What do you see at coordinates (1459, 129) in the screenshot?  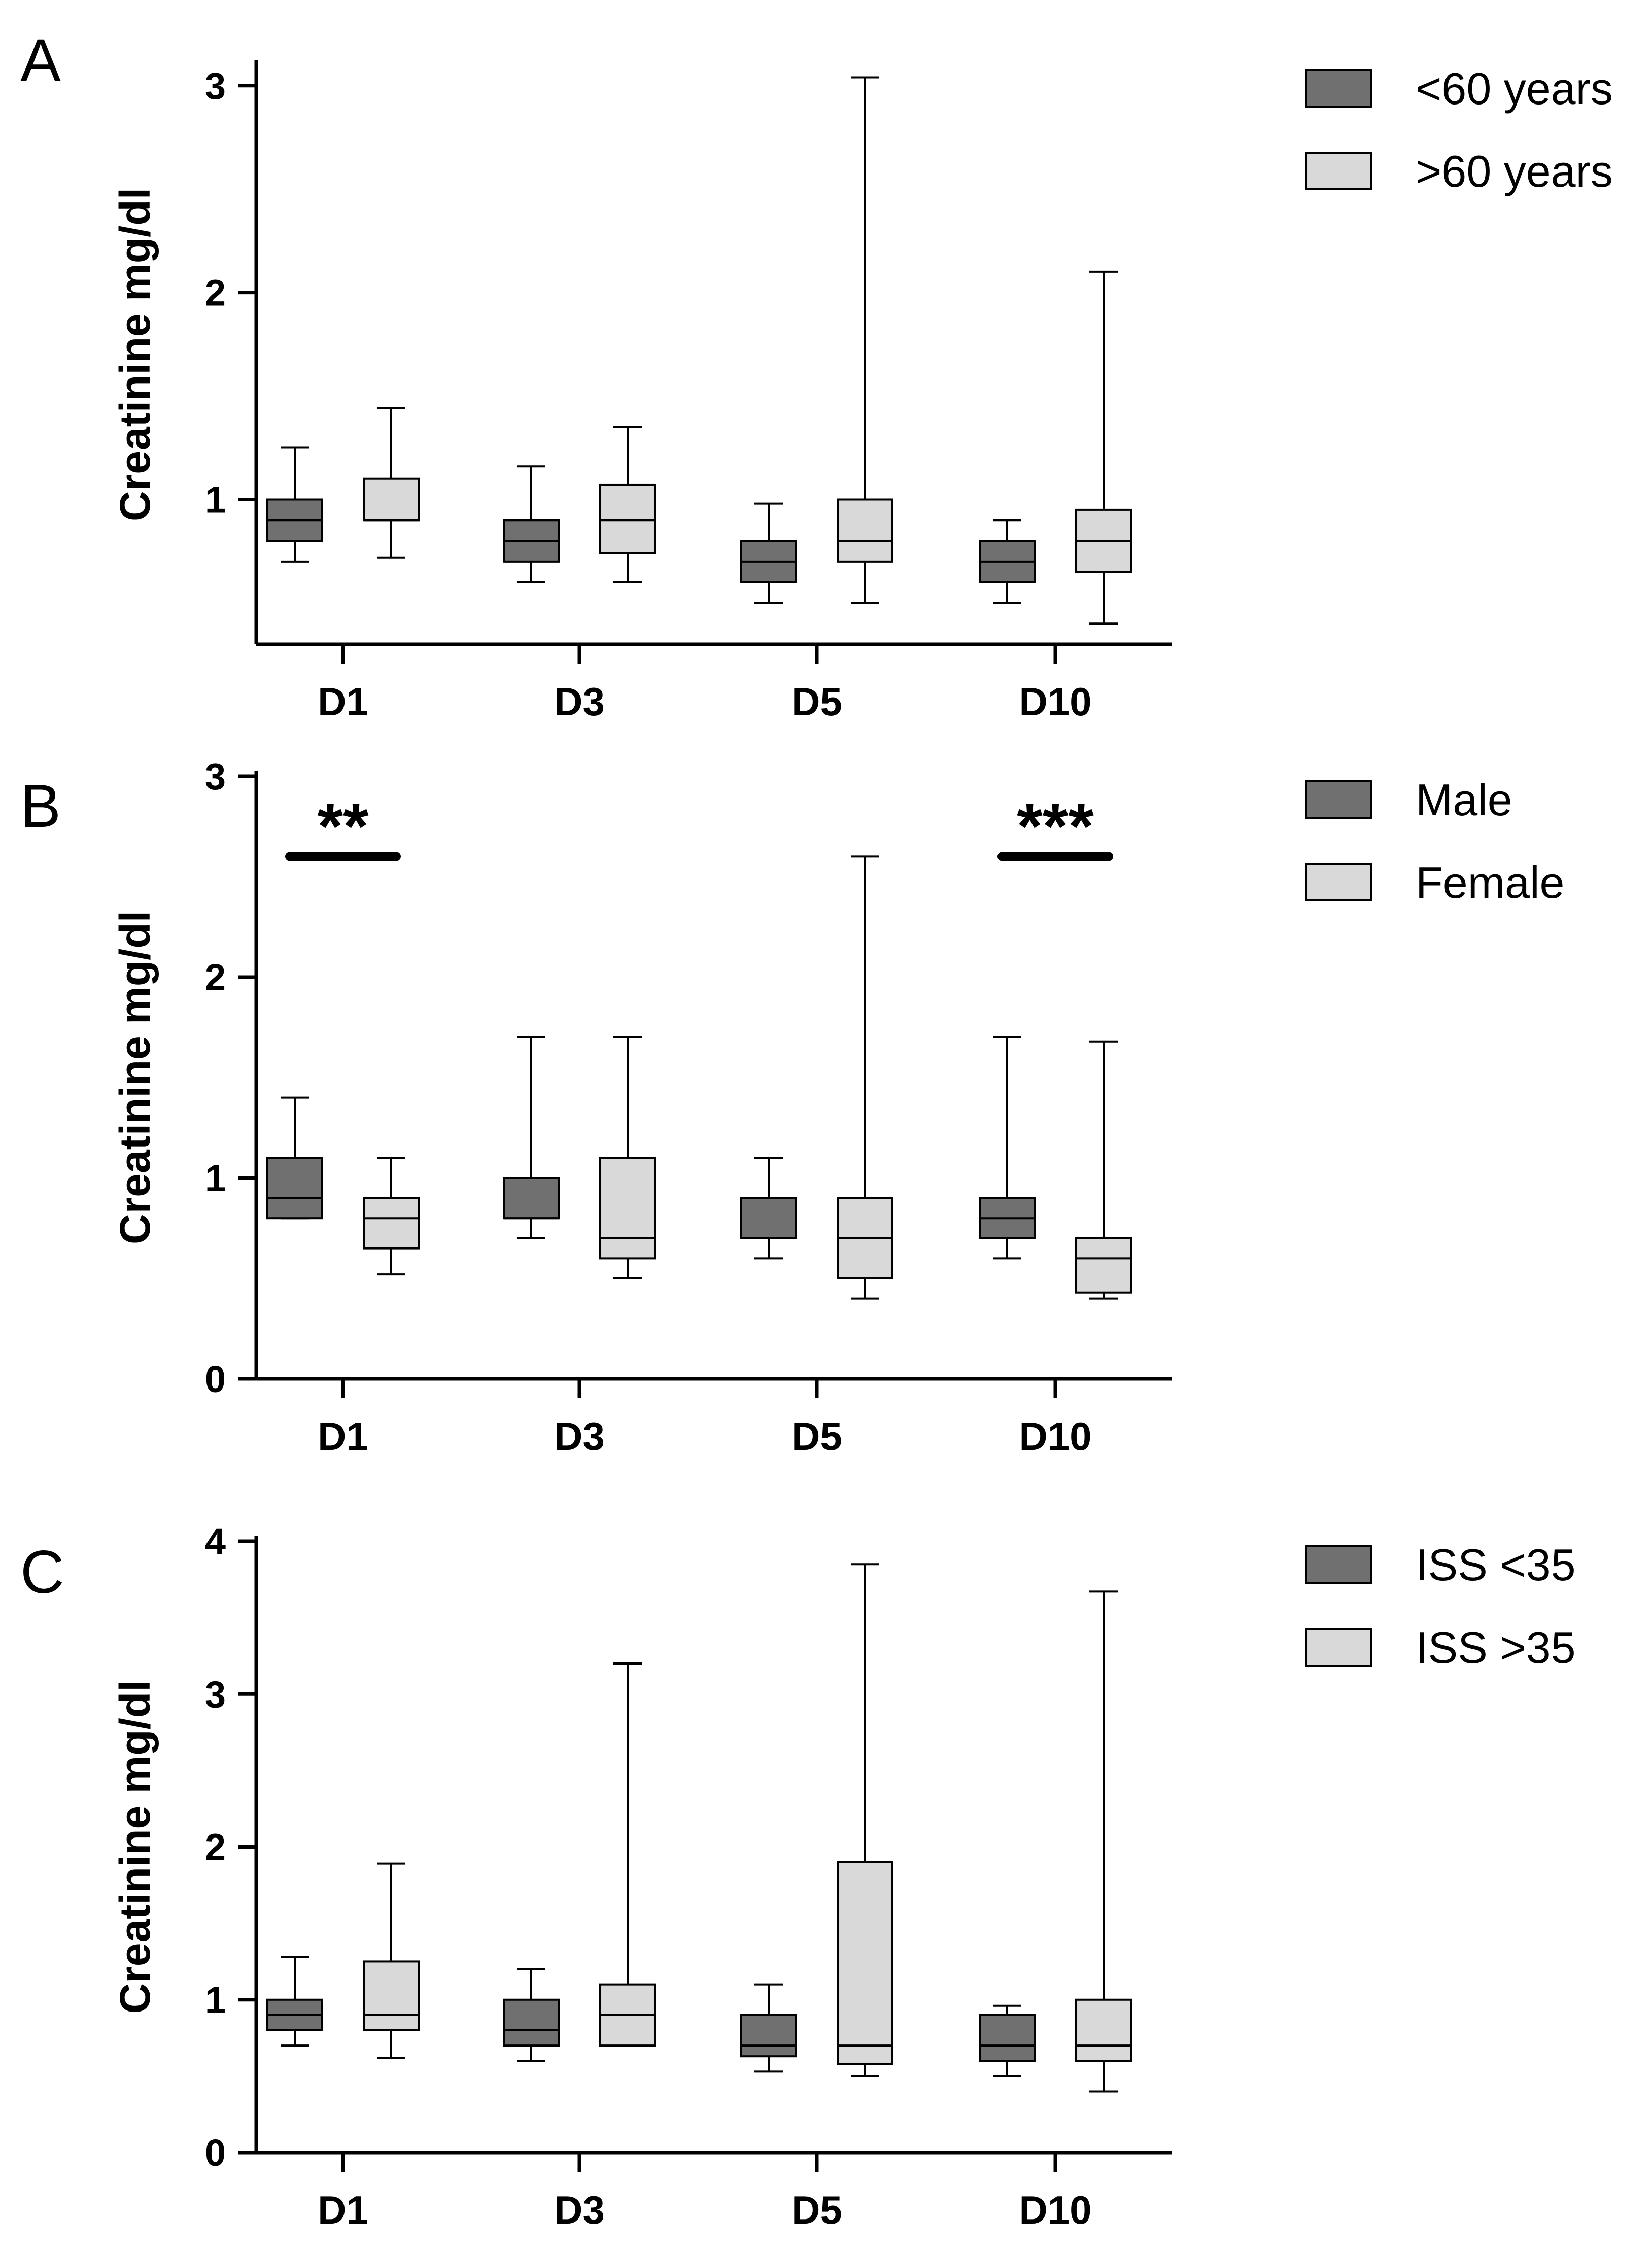 I see `legend: <60 years >60 years` at bounding box center [1459, 129].